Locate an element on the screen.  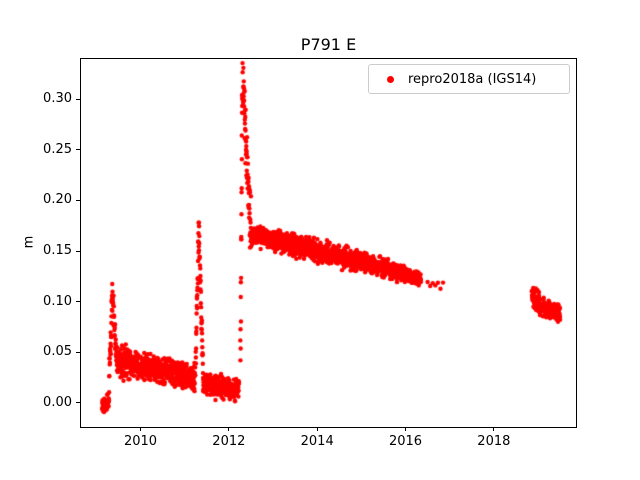
y-tick-label-0.10: 0.10 is located at coordinates (57, 301).